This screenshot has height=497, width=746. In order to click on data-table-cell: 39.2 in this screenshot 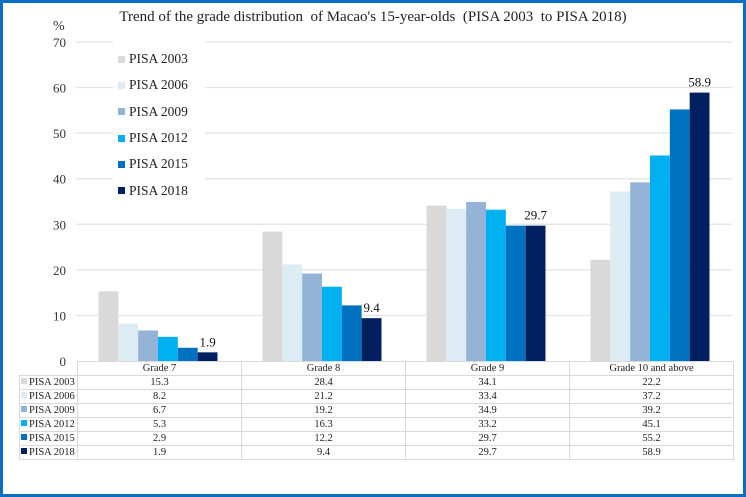, I will do `click(651, 410)`.